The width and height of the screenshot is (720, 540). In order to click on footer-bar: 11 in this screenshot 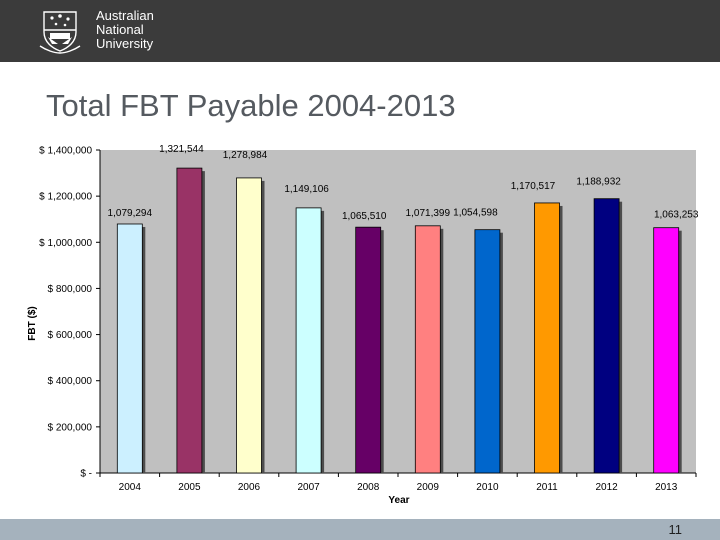, I will do `click(360, 529)`.